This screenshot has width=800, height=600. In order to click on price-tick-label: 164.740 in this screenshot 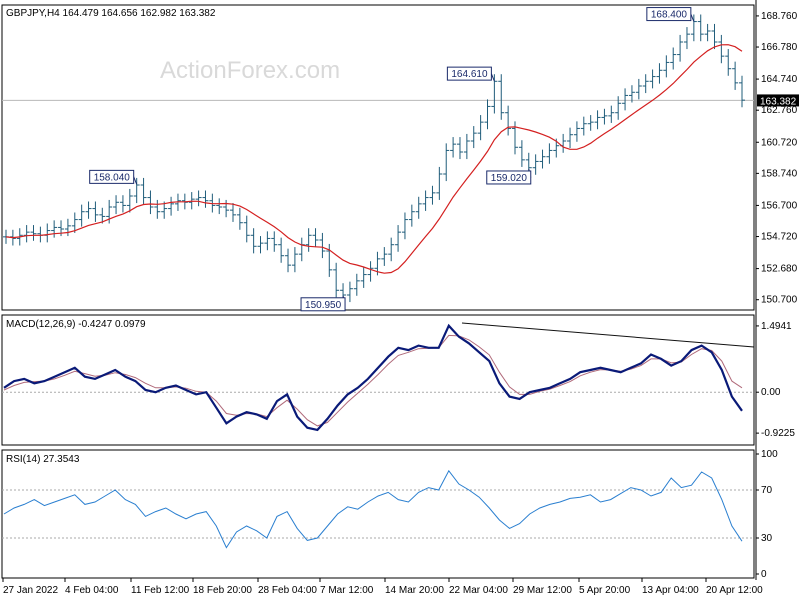, I will do `click(779, 79)`.